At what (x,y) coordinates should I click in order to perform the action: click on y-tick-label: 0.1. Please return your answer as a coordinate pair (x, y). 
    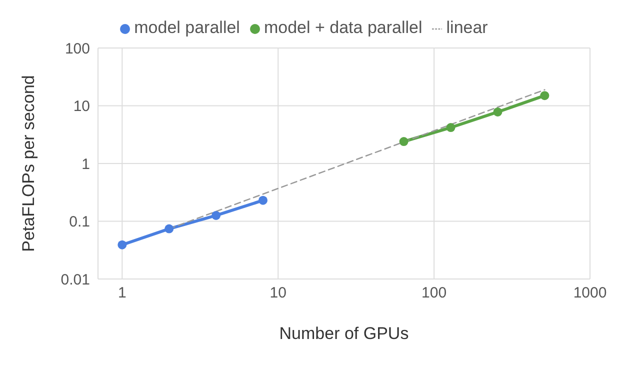
    Looking at the image, I should click on (79, 222).